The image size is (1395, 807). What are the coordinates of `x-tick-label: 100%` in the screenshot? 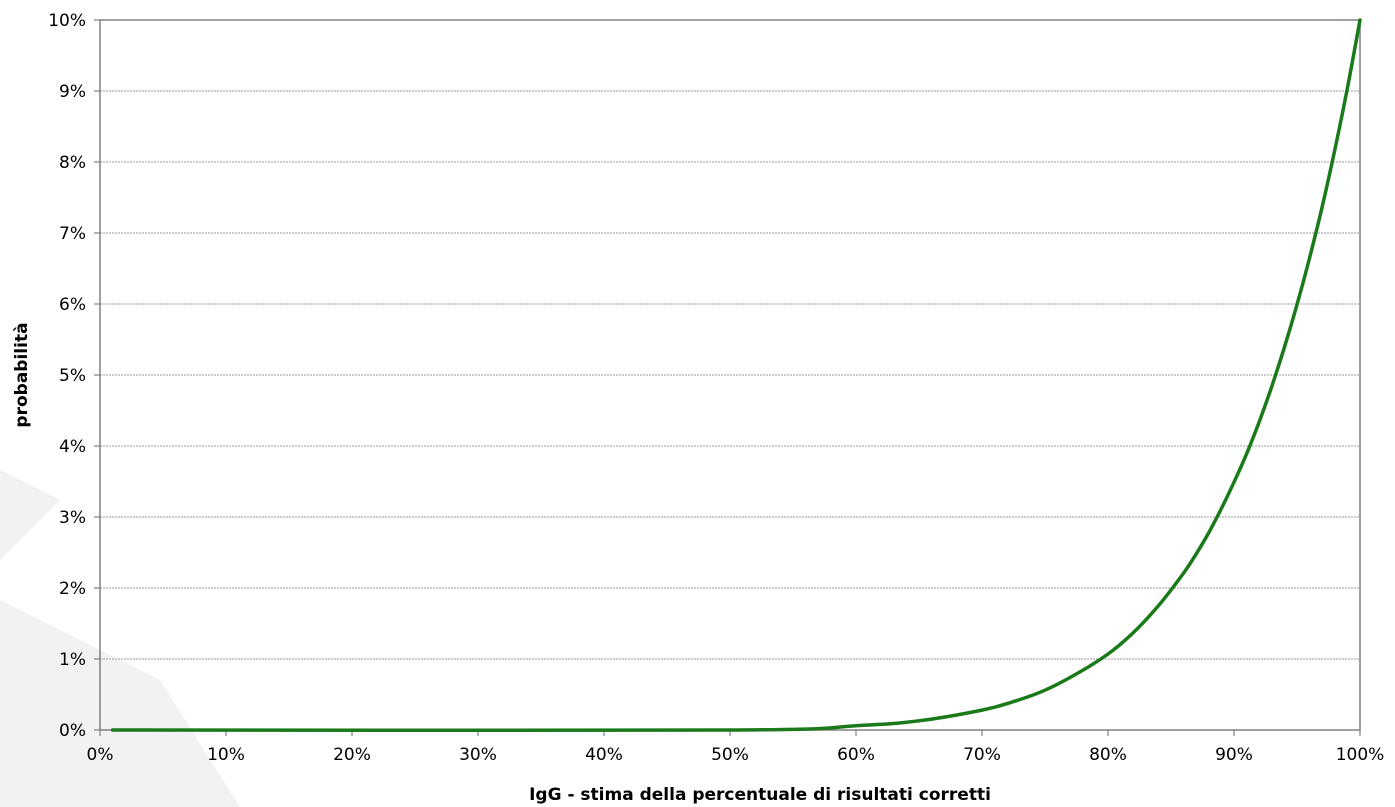 It's located at (1360, 755).